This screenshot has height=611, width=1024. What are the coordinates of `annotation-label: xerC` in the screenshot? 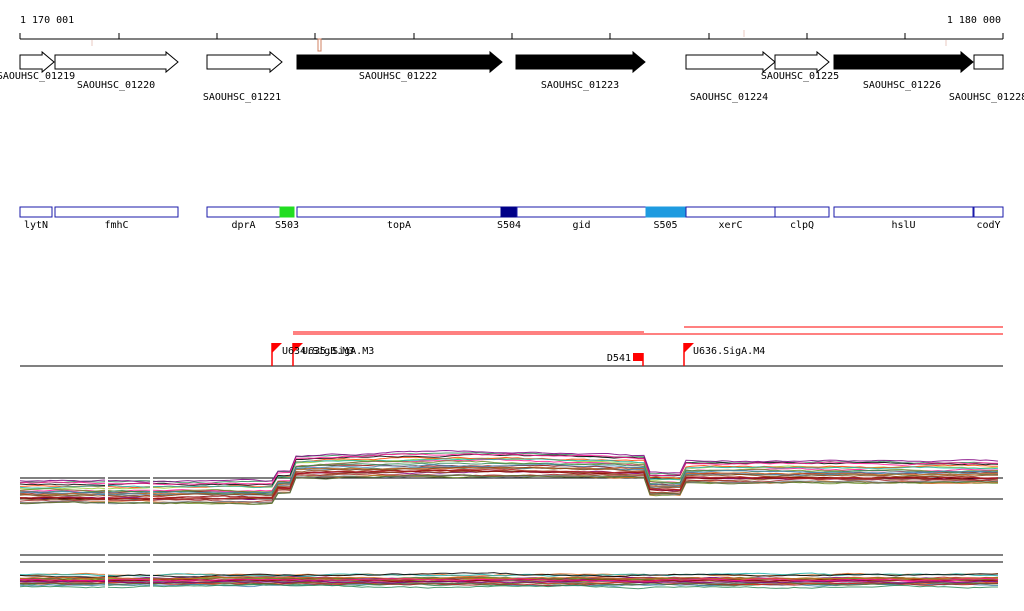 It's located at (730, 225).